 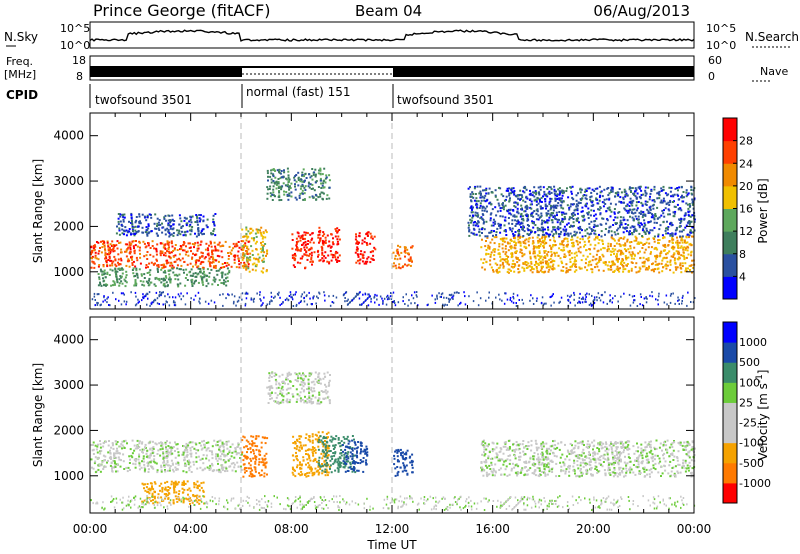 What do you see at coordinates (746, 141) in the screenshot?
I see `colorbar-tick-label: 28` at bounding box center [746, 141].